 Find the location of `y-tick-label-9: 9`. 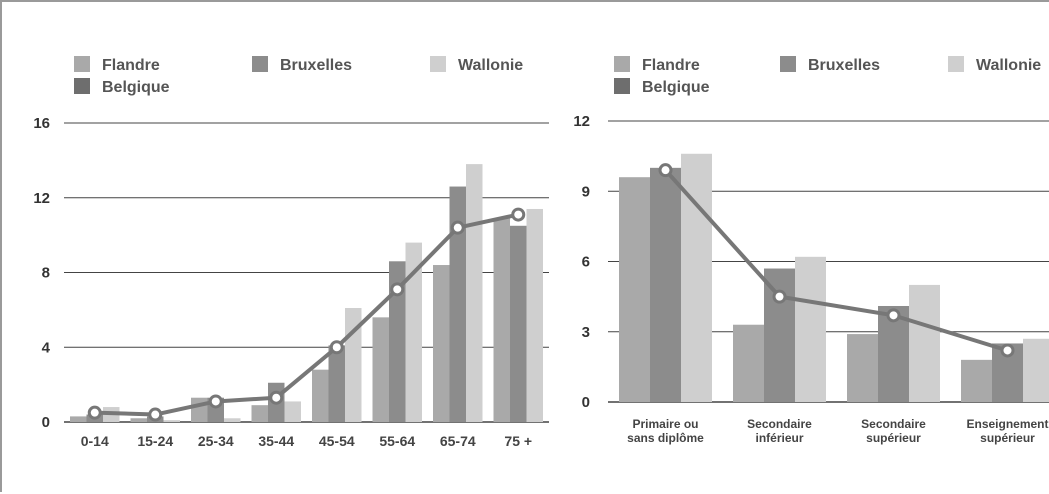

y-tick-label-9: 9 is located at coordinates (586, 191).